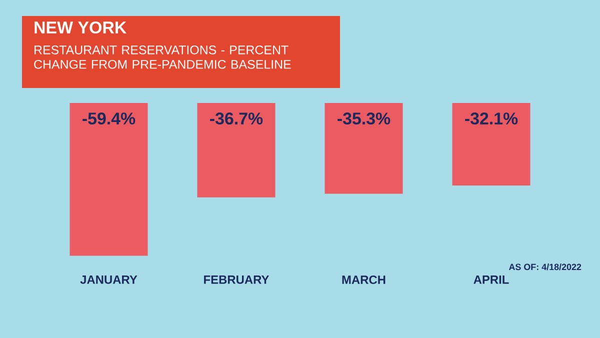 This screenshot has height=338, width=600. What do you see at coordinates (162, 57) in the screenshot?
I see `chart-subtitle: RESTAURANT RESERVATIONS - PERCENT CHANGE FROM PRE-PANDEMIC BASELINE` at bounding box center [162, 57].